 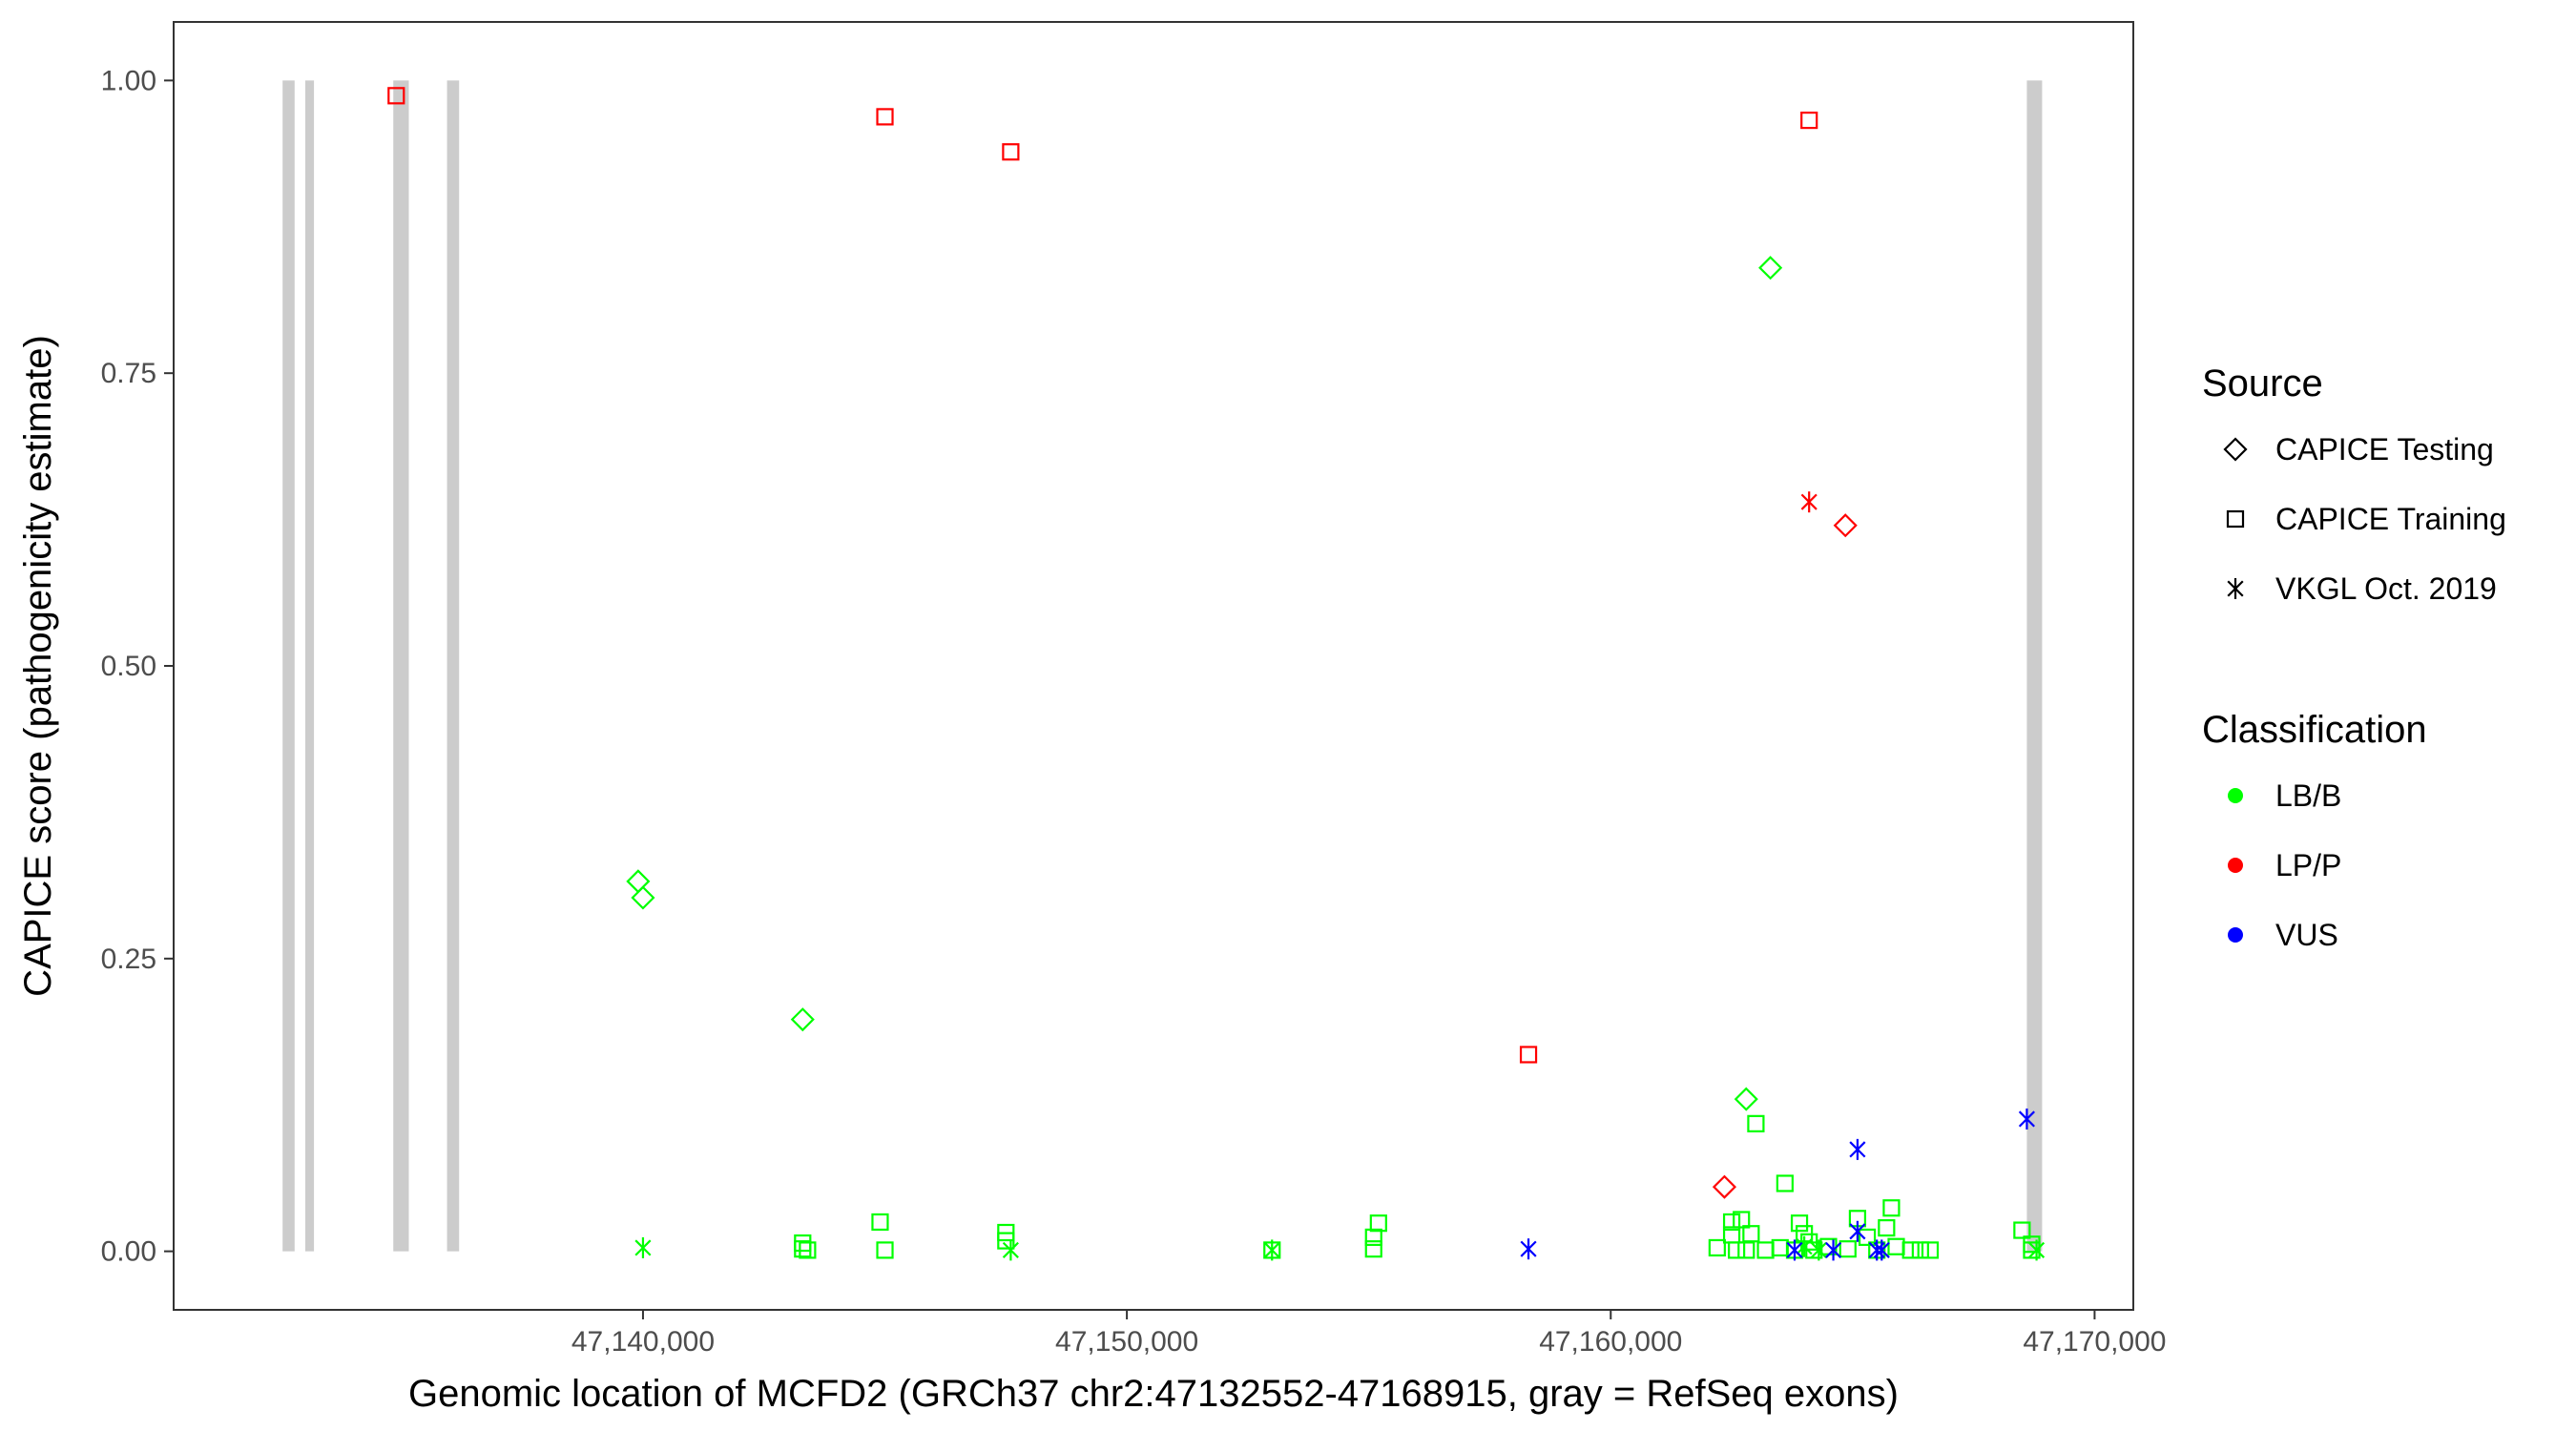 I want to click on legend-key-lb-b, so click(x=2235, y=795).